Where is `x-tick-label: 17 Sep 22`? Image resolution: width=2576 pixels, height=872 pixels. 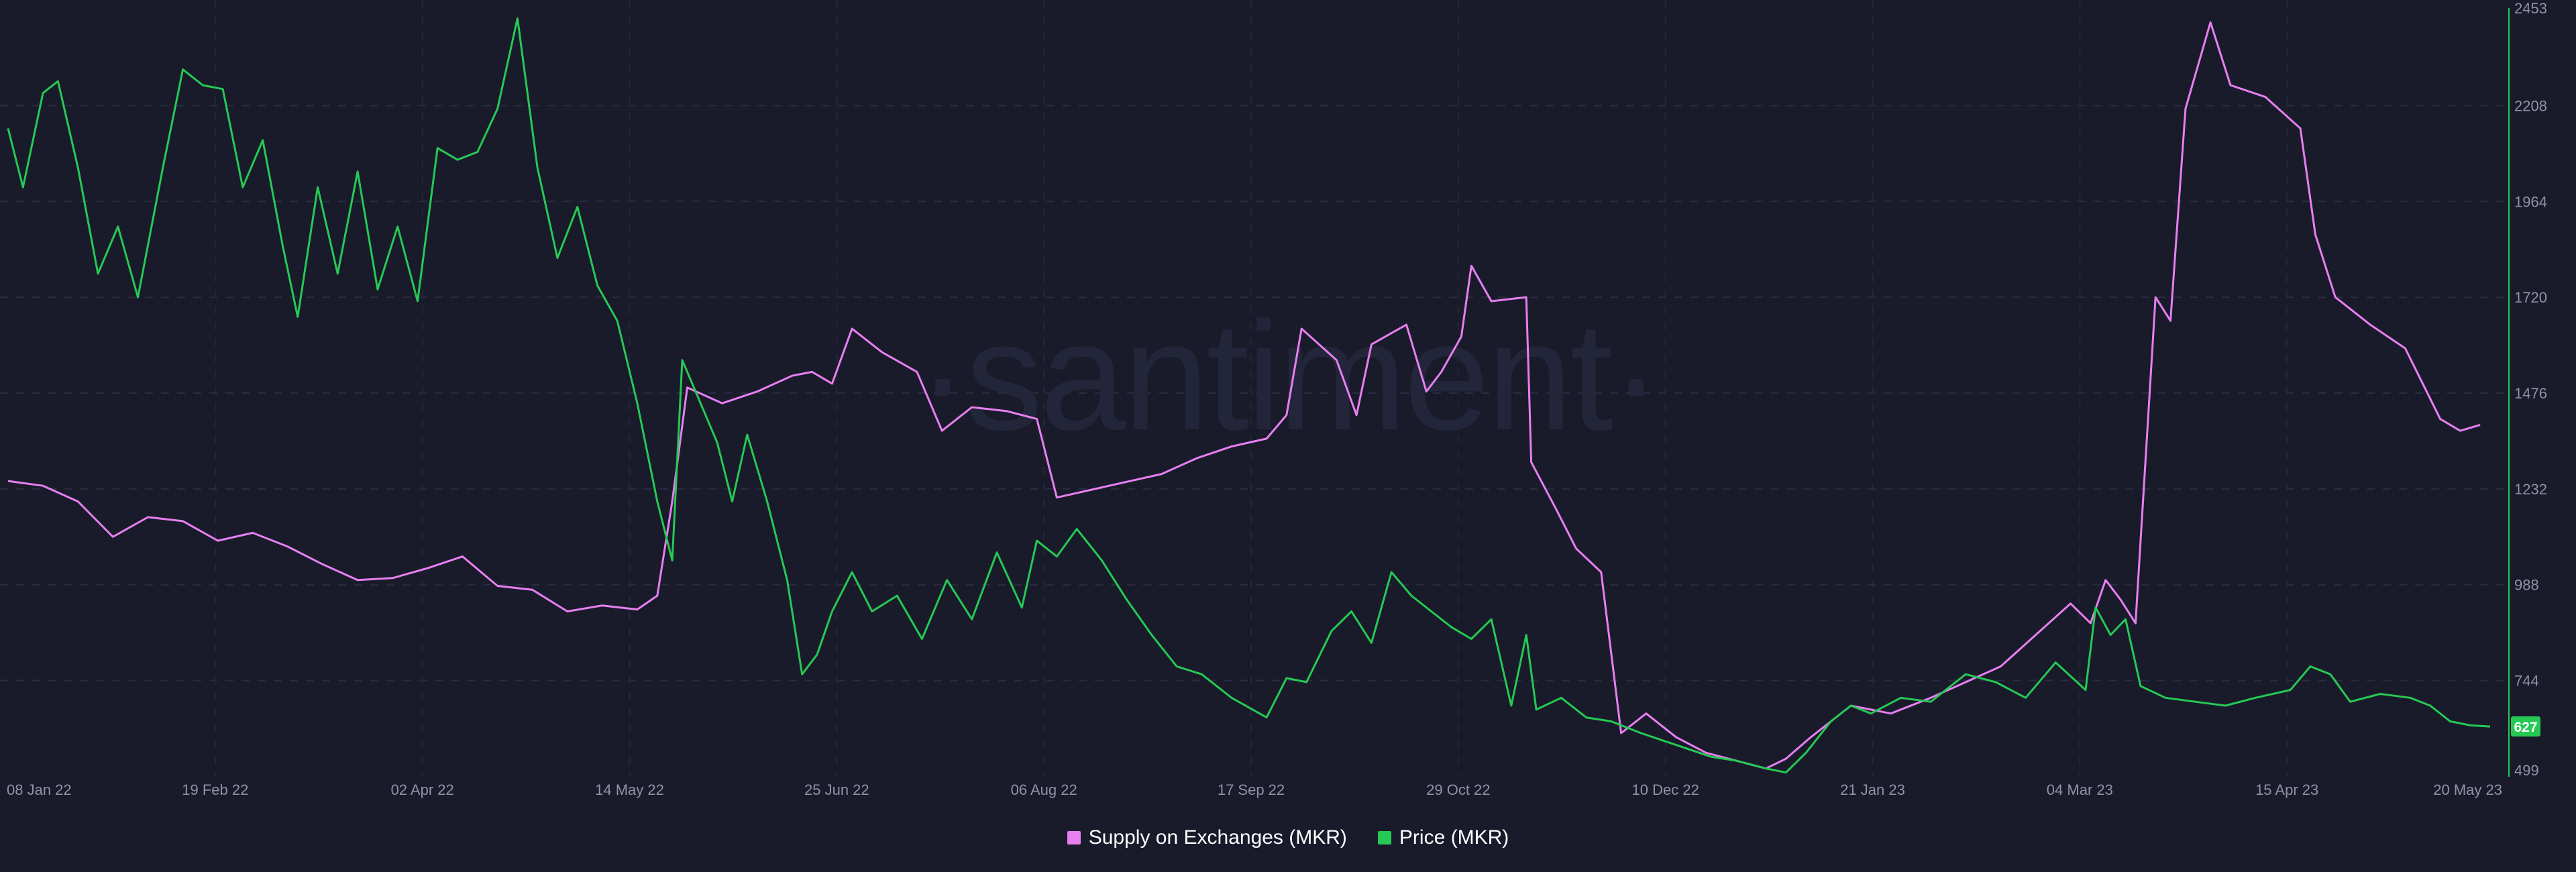
x-tick-label: 17 Sep 22 is located at coordinates (1251, 790).